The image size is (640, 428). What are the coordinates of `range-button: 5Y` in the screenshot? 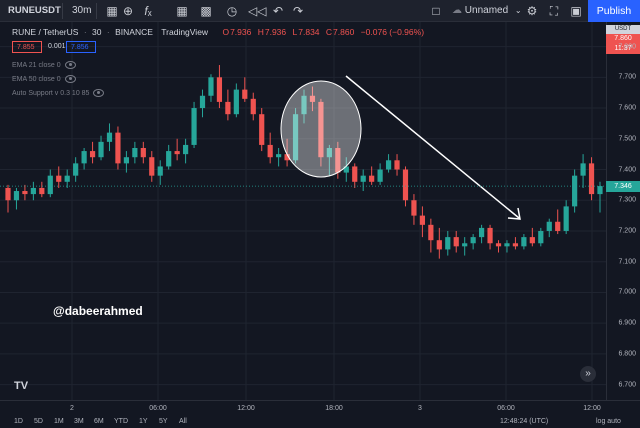 It's located at (163, 421).